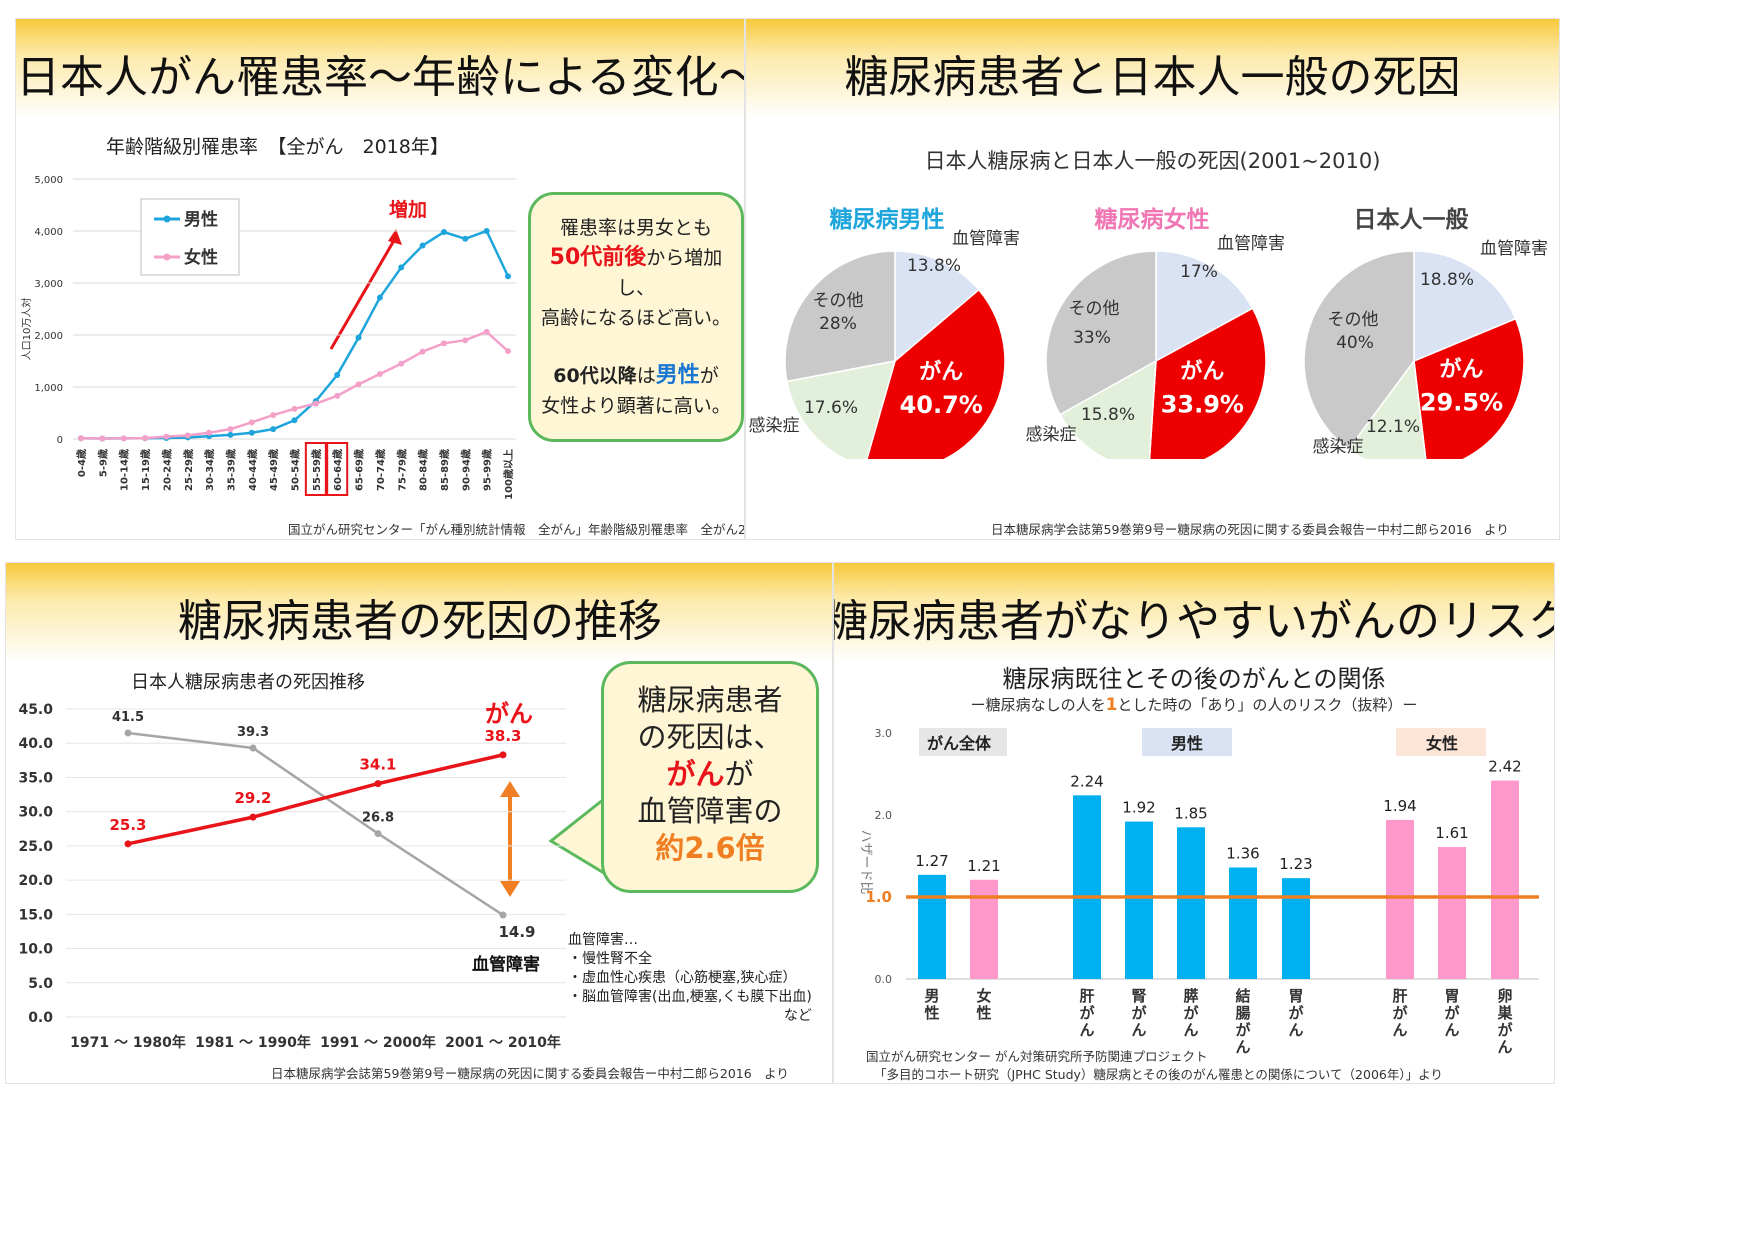 This screenshot has width=1755, height=1241. Describe the element at coordinates (936, 373) in the screenshot. I see `pie-slice-がん` at that location.